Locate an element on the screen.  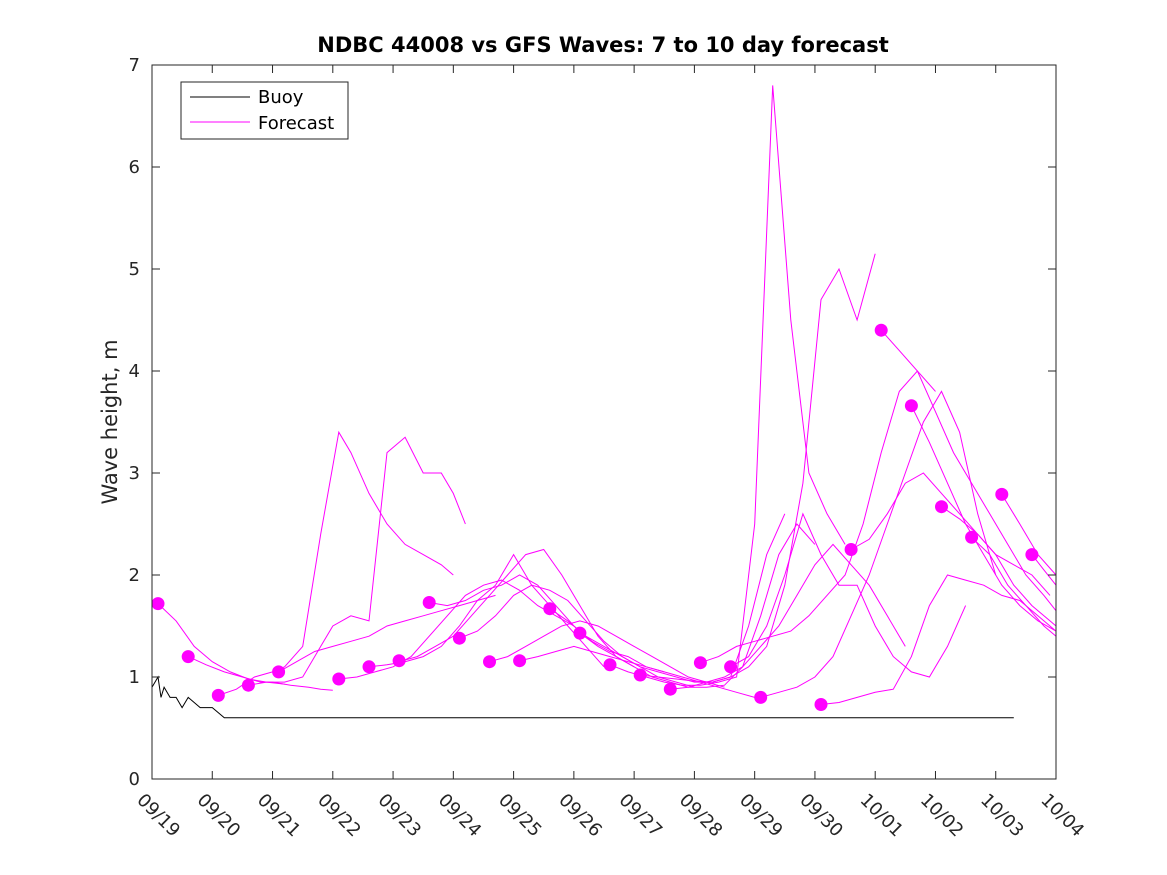
buoy-series is located at coordinates (582, 697).